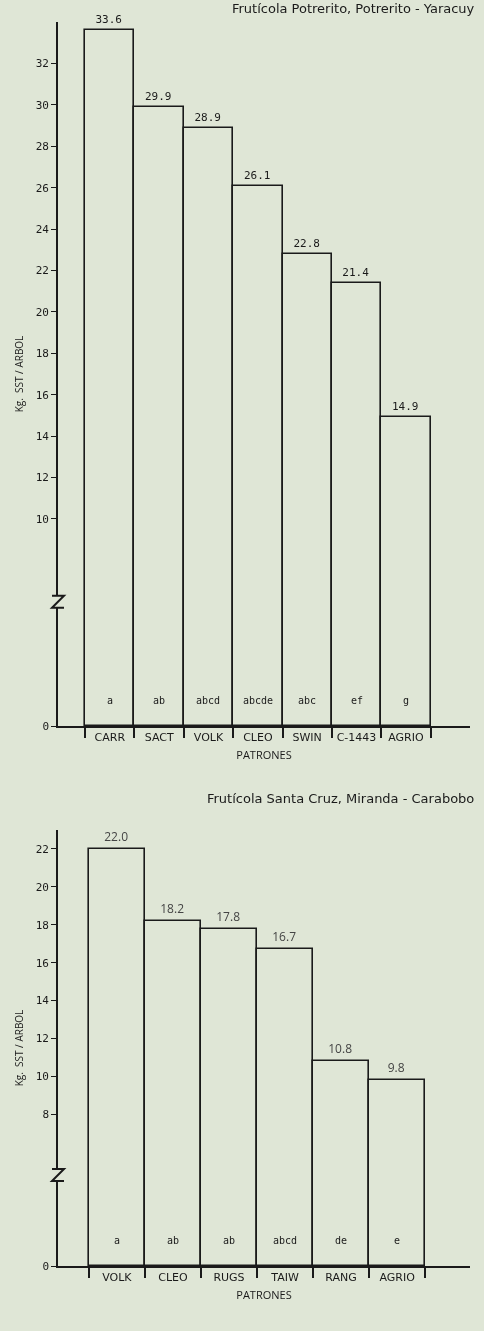  Describe the element at coordinates (42, 64) in the screenshot. I see `y-tick-label: 32` at that location.